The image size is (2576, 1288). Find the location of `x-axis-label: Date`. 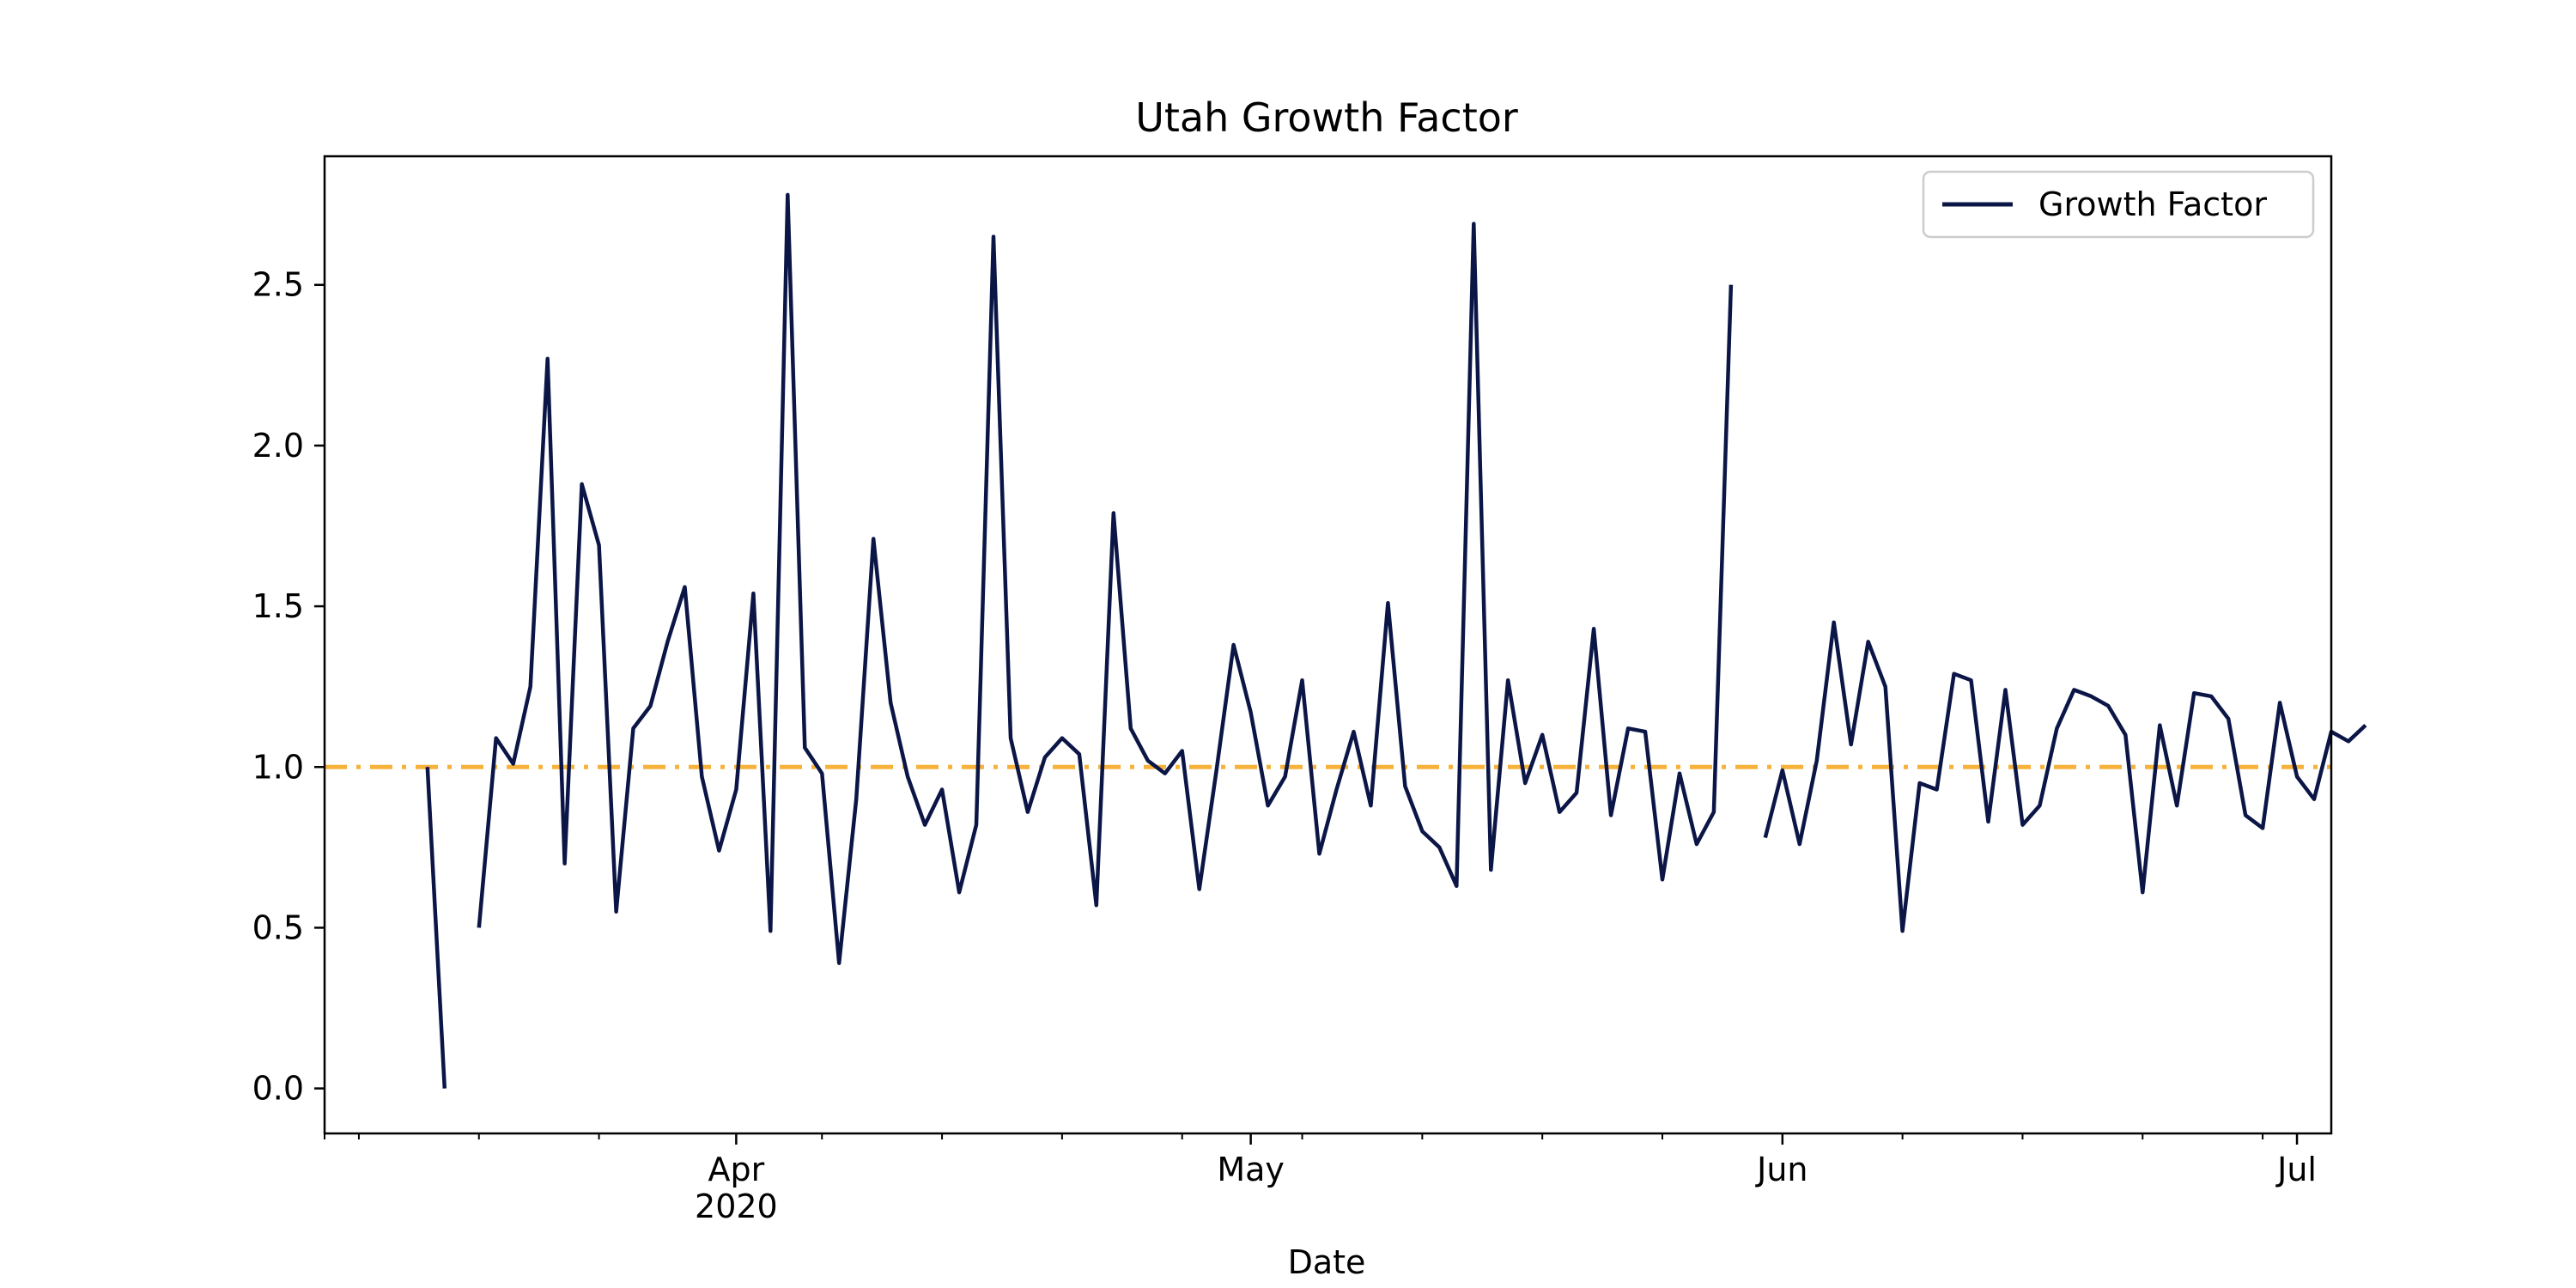

x-axis-label: Date is located at coordinates (1327, 1262).